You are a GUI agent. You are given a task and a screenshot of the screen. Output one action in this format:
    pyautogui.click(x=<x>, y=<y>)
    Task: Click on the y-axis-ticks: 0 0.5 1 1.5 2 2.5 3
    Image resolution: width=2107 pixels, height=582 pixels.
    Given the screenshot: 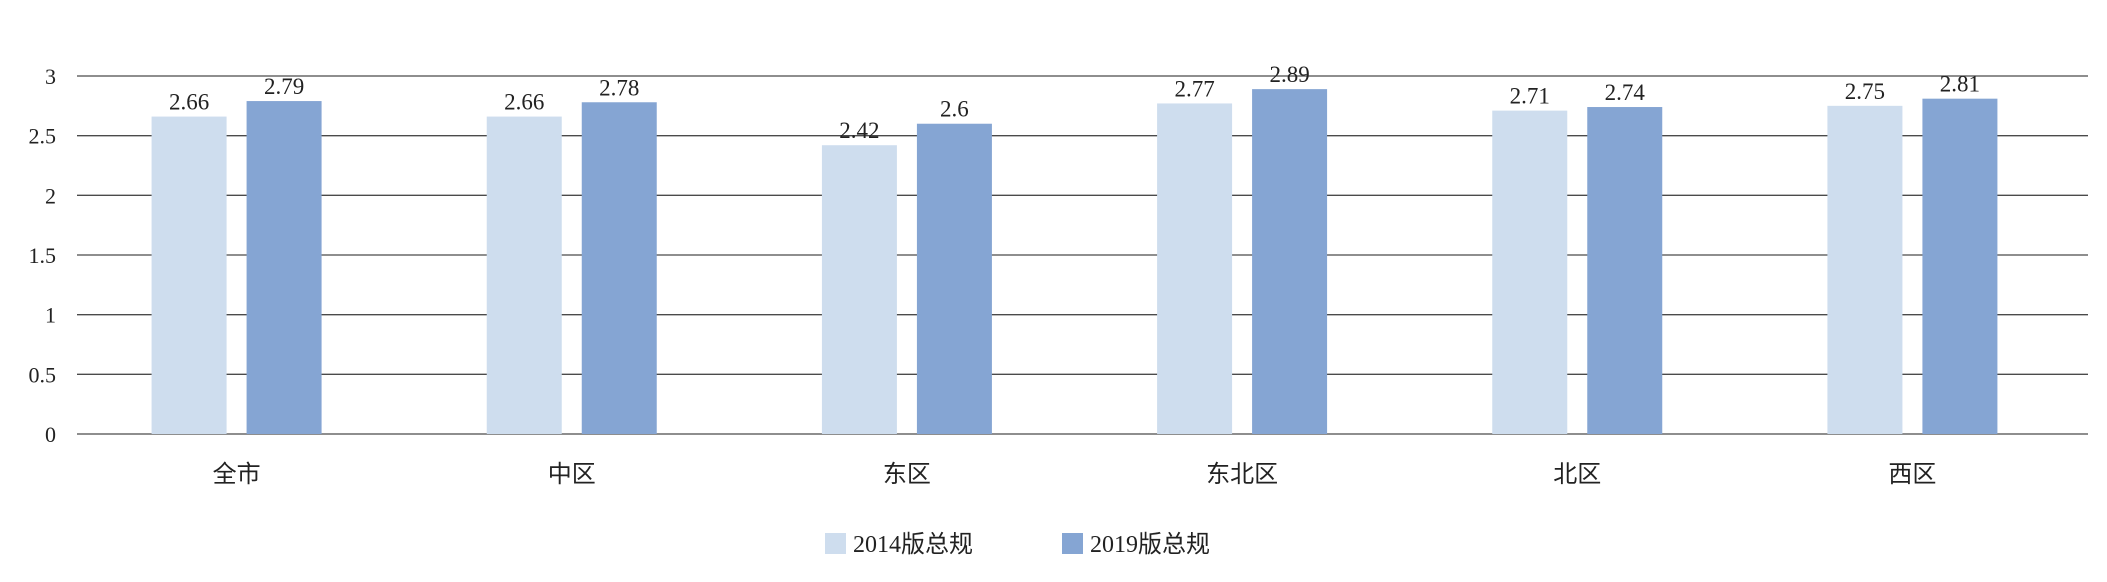 What is the action you would take?
    pyautogui.click(x=43, y=255)
    